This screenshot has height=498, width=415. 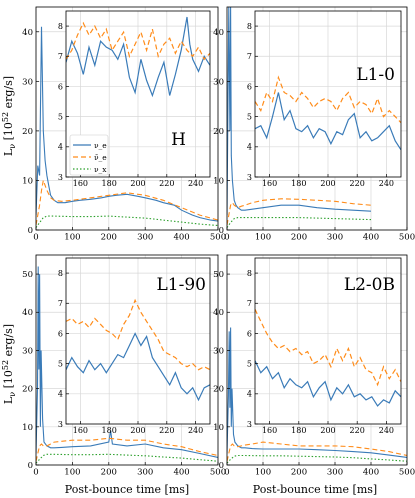 I want to click on inset-1-ytick-label: 7, so click(x=60, y=56).